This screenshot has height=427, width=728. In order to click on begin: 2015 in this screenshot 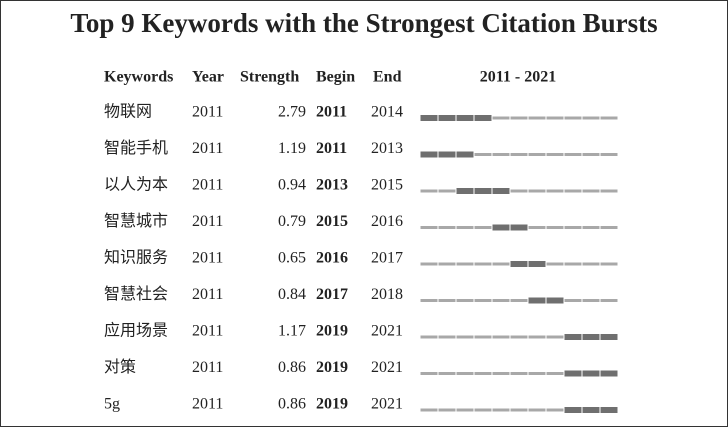, I will do `click(332, 221)`.